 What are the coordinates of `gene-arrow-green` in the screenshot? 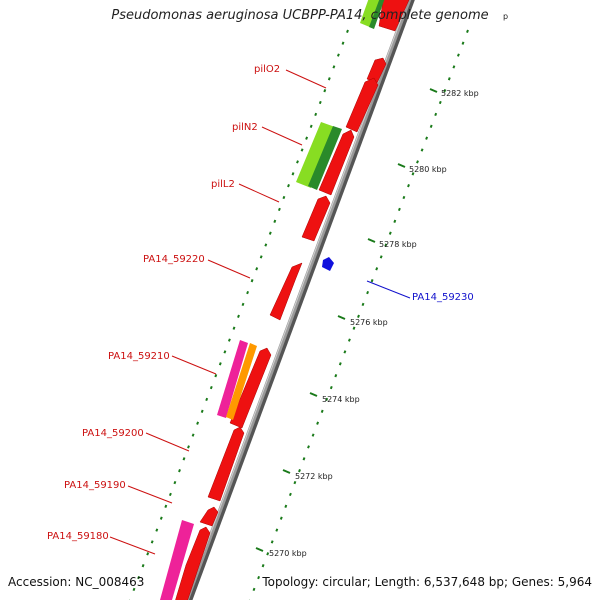 It's located at (315, 155).